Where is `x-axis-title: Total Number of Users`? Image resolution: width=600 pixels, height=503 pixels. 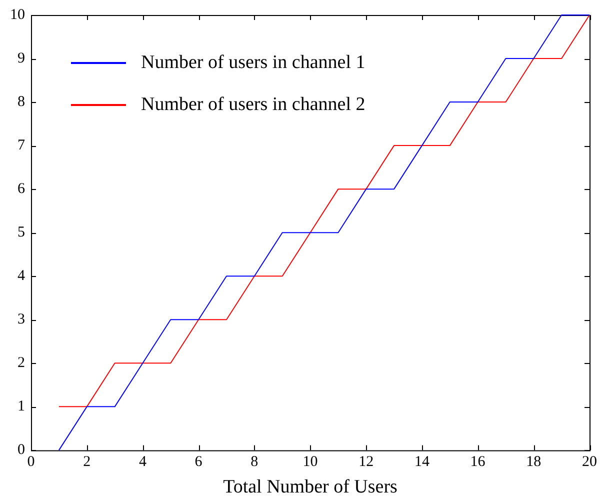
x-axis-title: Total Number of Users is located at coordinates (310, 487).